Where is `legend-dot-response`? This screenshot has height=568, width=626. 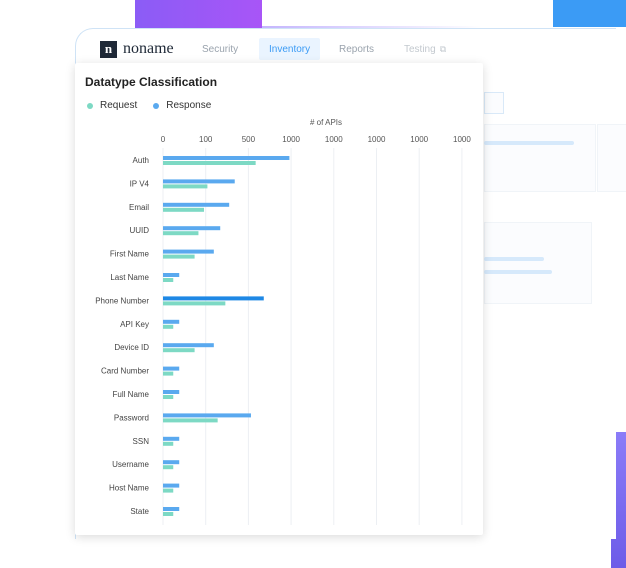
legend-dot-response is located at coordinates (156, 105).